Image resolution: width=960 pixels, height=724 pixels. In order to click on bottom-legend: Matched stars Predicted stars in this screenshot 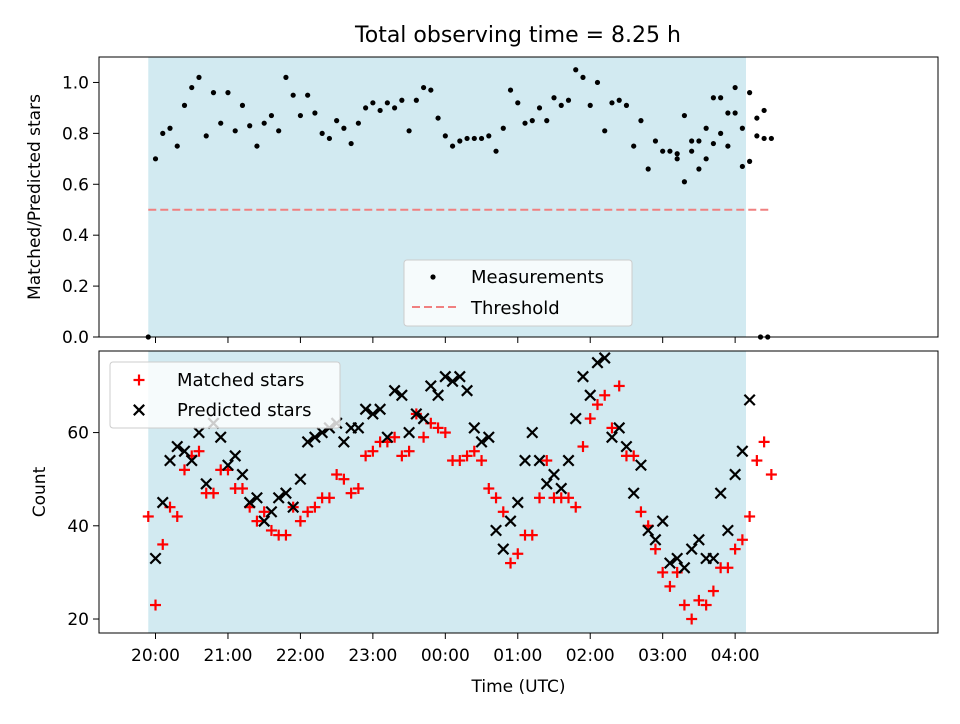, I will do `click(225, 395)`.